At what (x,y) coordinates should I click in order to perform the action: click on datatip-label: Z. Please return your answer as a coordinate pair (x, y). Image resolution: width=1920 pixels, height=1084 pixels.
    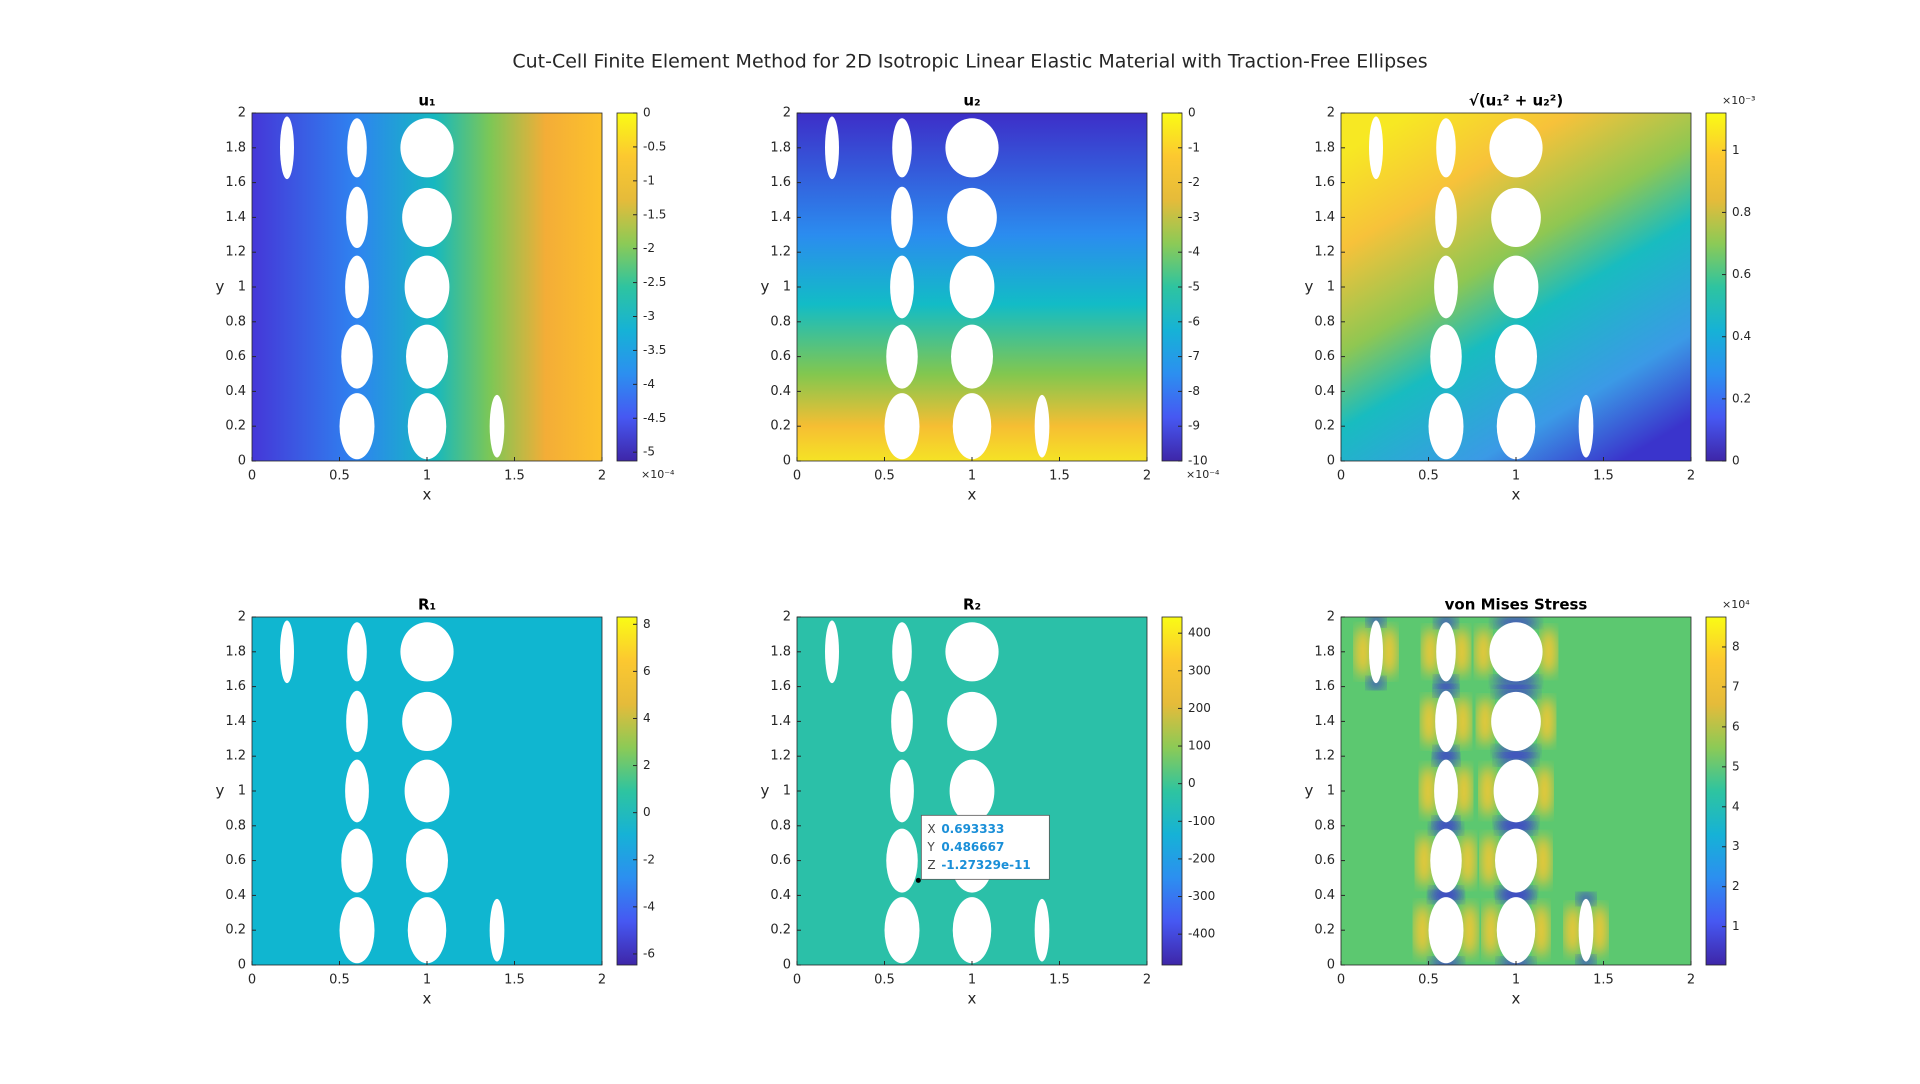
    Looking at the image, I should click on (931, 865).